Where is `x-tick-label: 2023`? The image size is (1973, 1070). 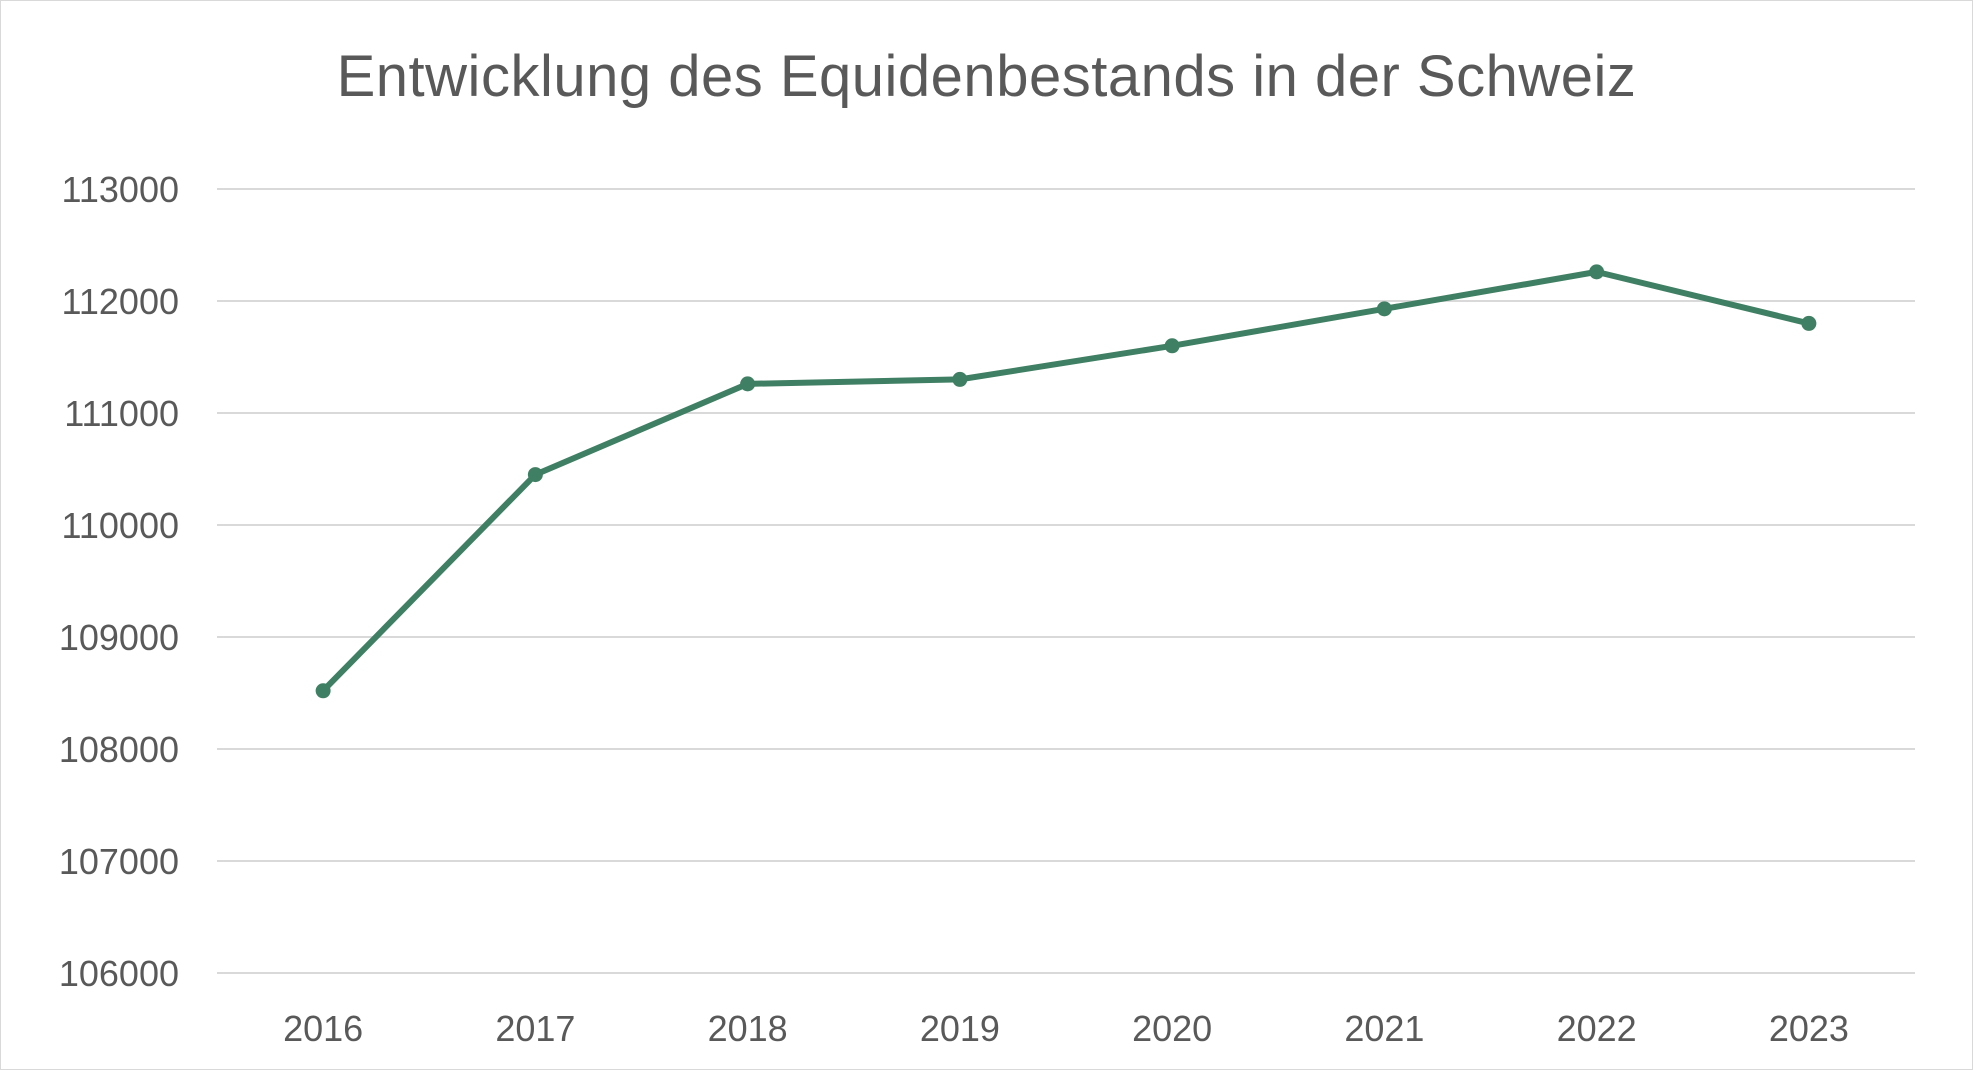 x-tick-label: 2023 is located at coordinates (1809, 1028).